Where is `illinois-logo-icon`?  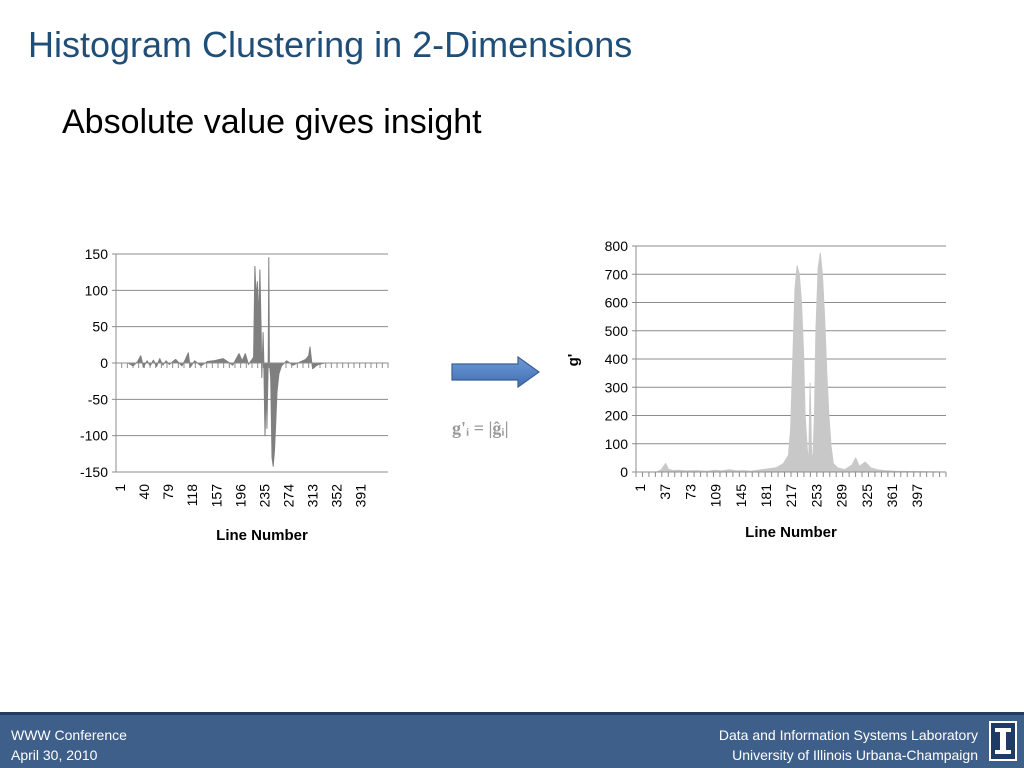
illinois-logo-icon is located at coordinates (1003, 741).